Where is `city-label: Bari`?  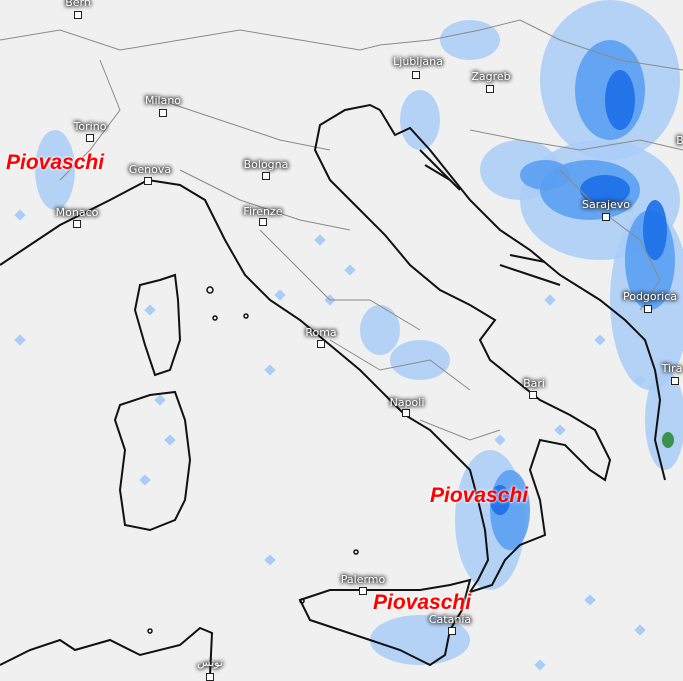 city-label: Bari is located at coordinates (534, 383).